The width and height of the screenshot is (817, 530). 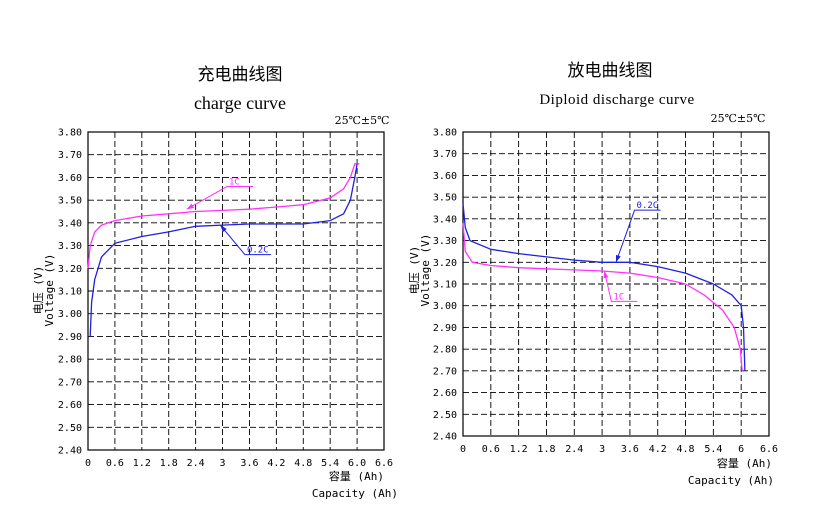 I want to click on chart-subtitle: Diploid discharge curve, so click(x=616, y=100).